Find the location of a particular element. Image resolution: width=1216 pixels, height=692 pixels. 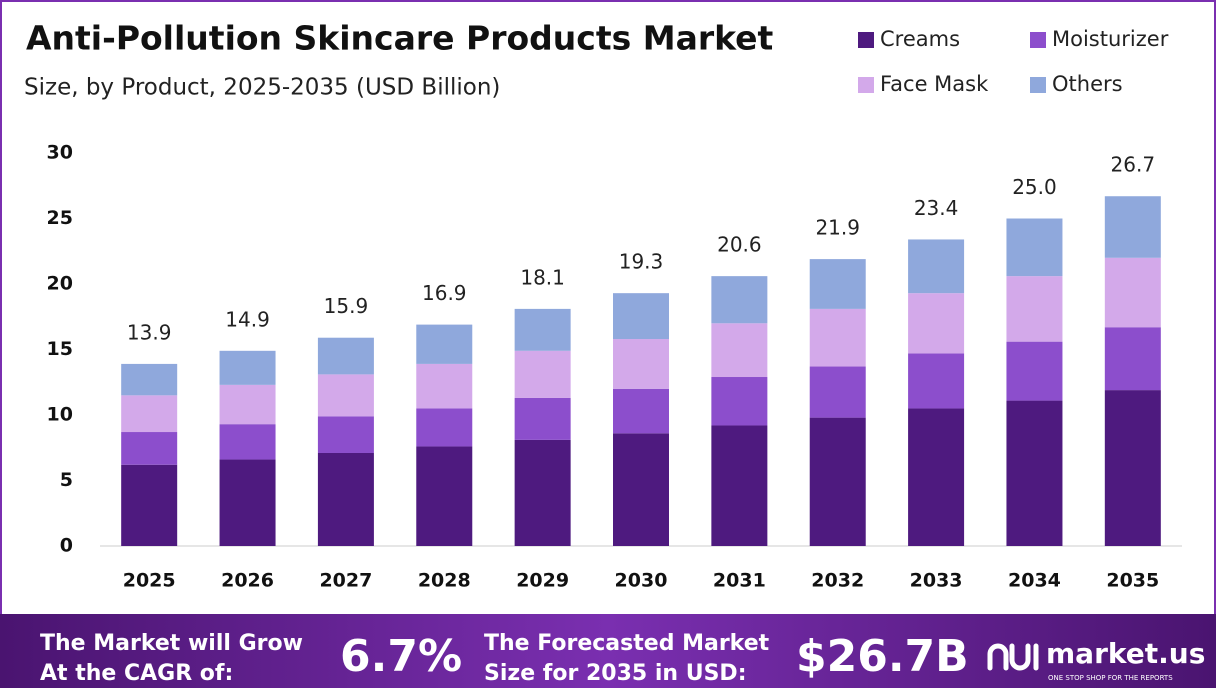

total-label: 16.9 is located at coordinates (444, 293).